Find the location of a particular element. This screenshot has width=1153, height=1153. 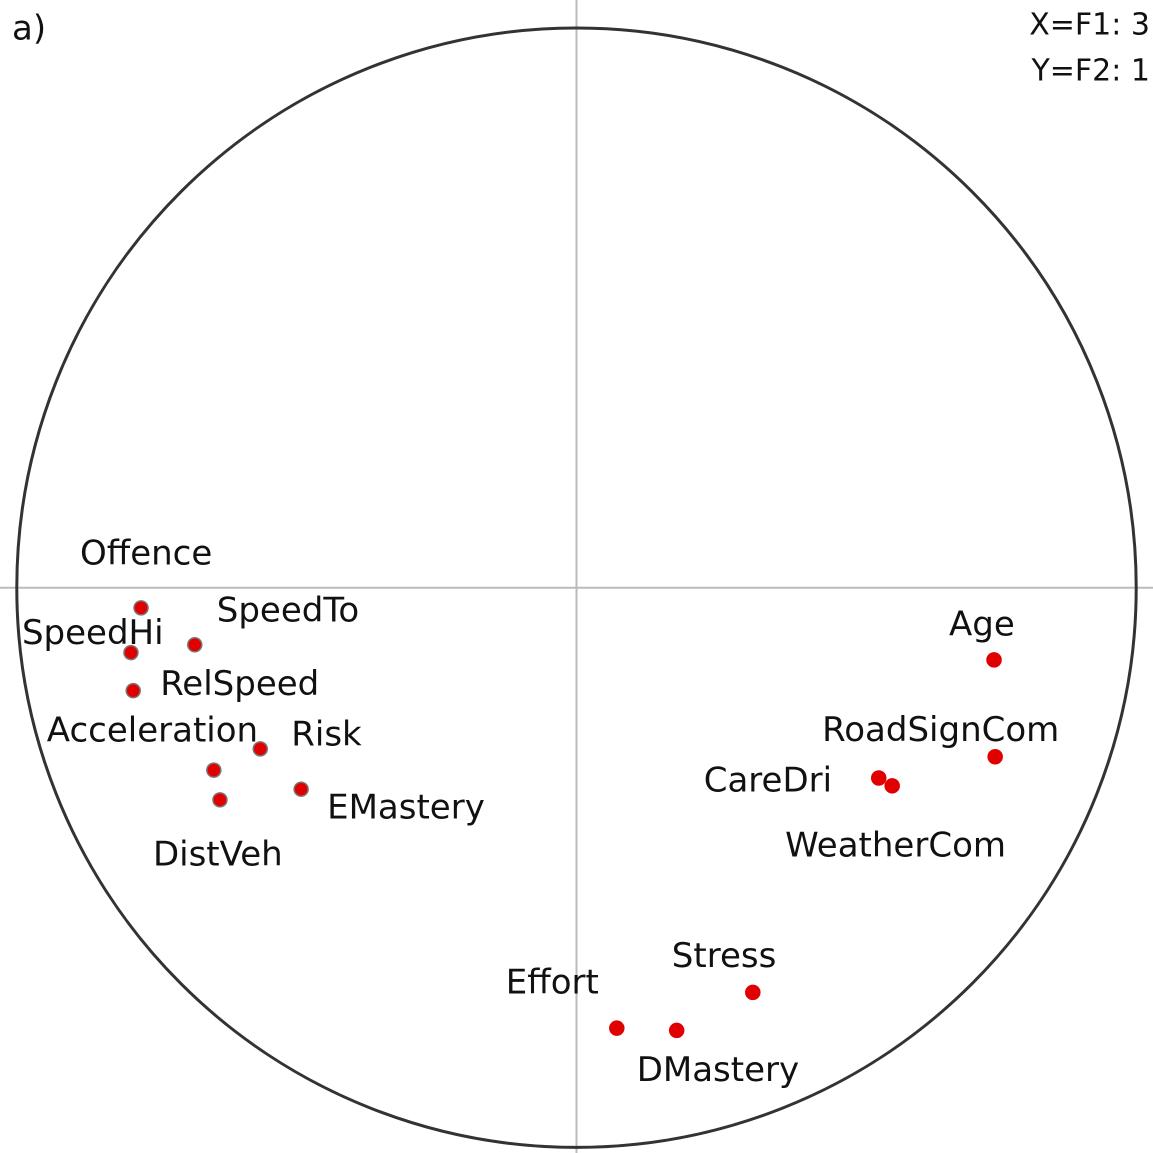

panel-label: a) is located at coordinates (29, 29).